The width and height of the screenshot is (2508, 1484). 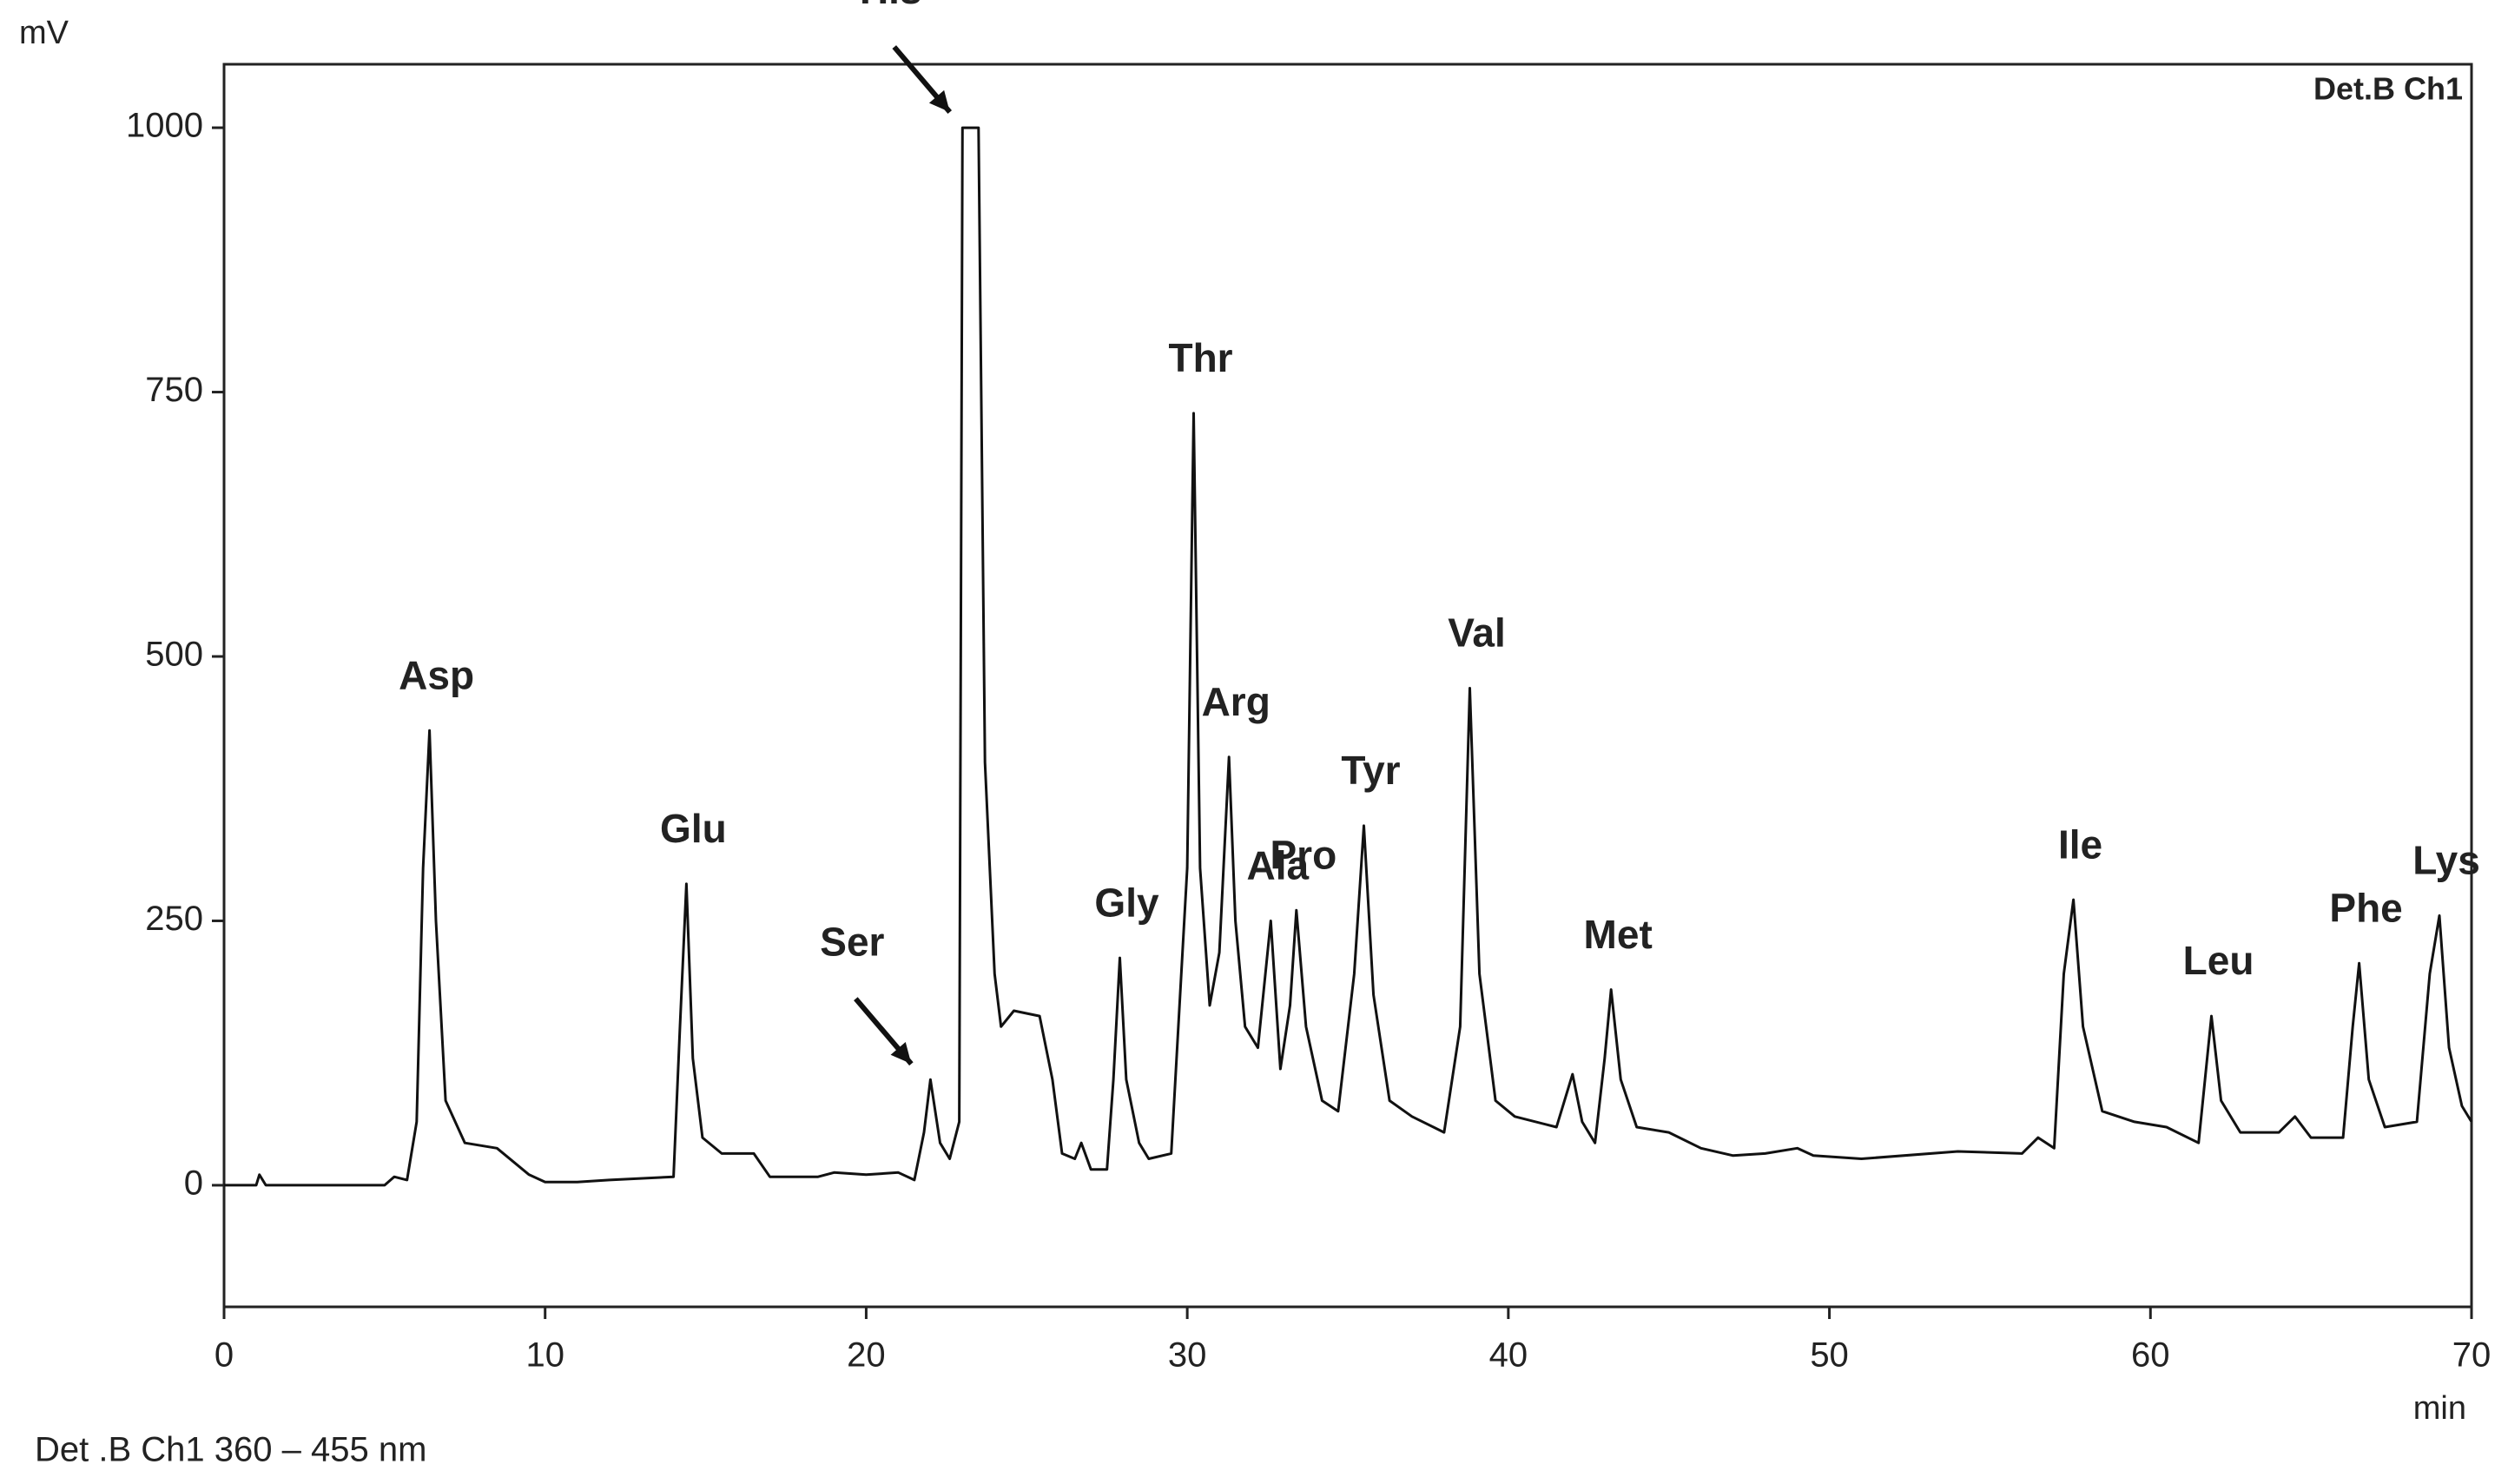 I want to click on peak-label: His, so click(x=891, y=6).